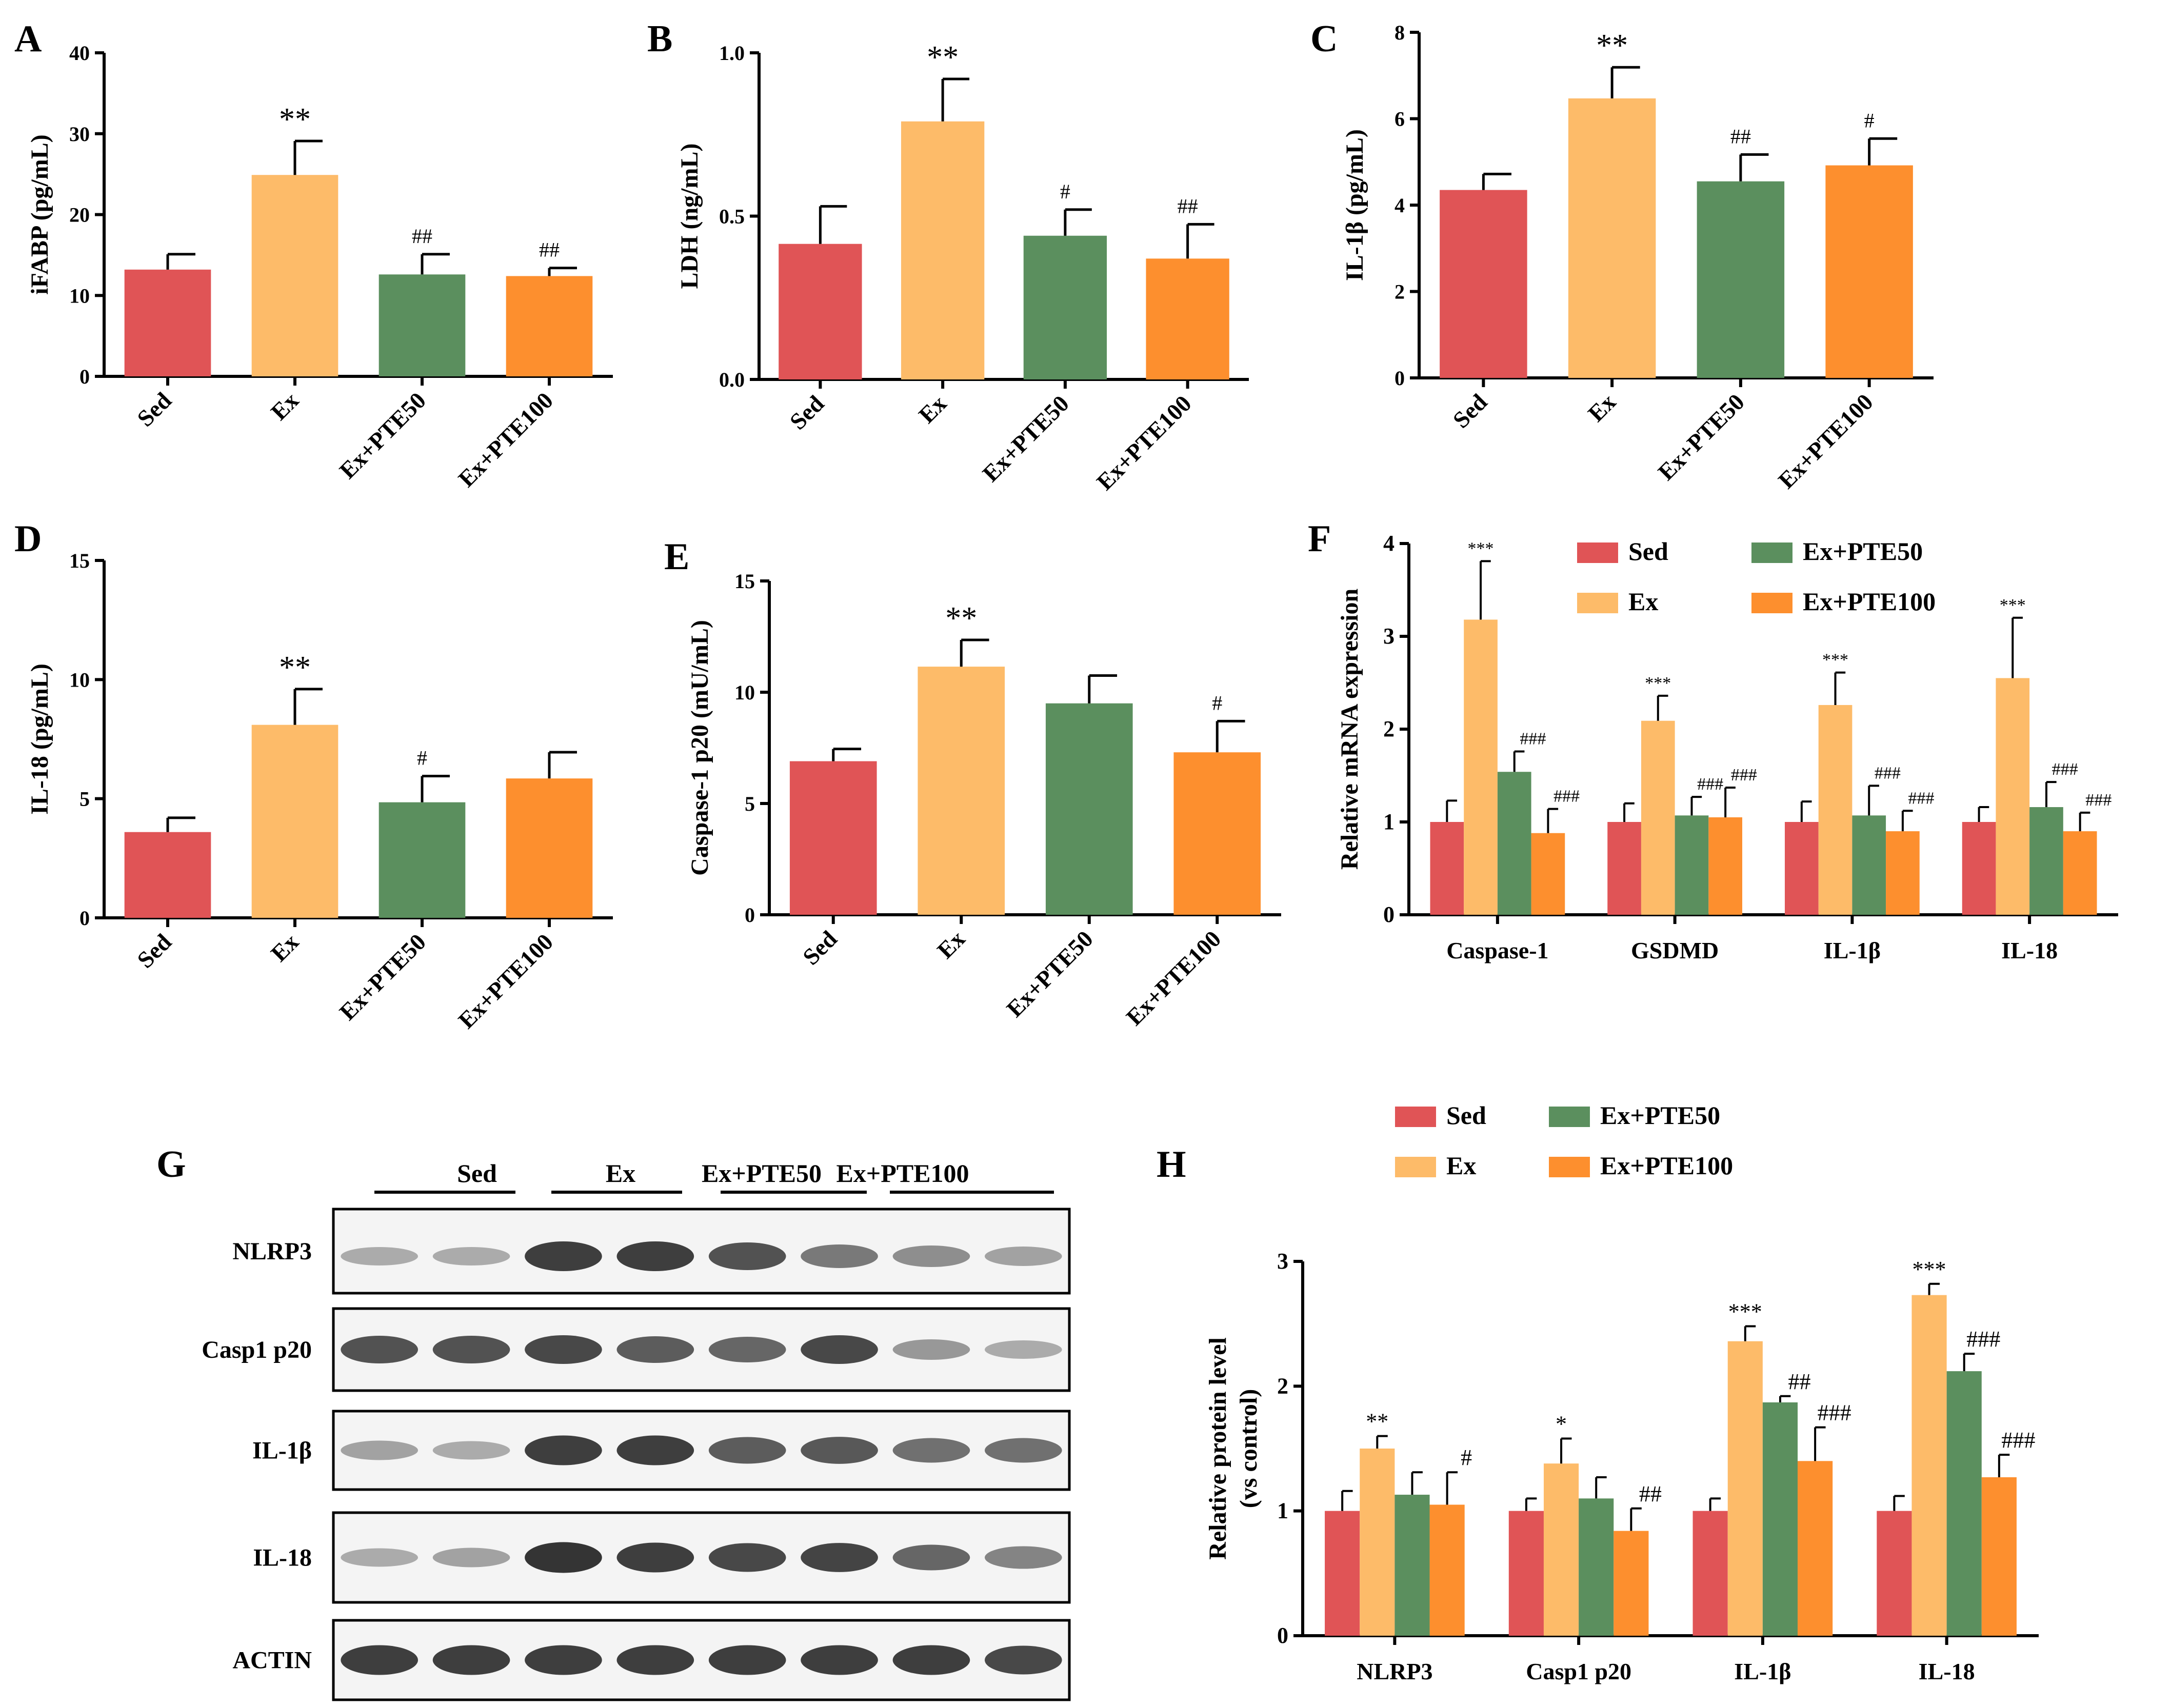 The image size is (2171, 1708). What do you see at coordinates (1675, 950) in the screenshot?
I see `x-tick-label: GSDMD` at bounding box center [1675, 950].